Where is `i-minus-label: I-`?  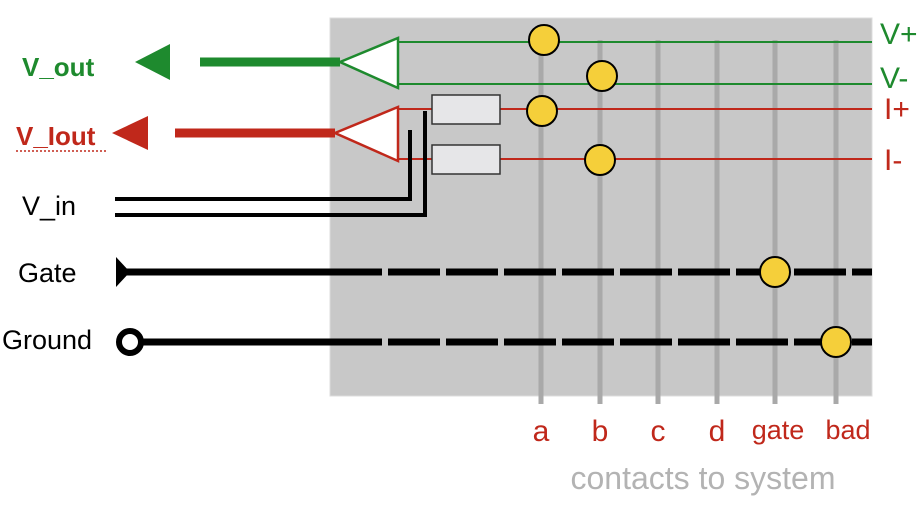 i-minus-label: I- is located at coordinates (893, 160).